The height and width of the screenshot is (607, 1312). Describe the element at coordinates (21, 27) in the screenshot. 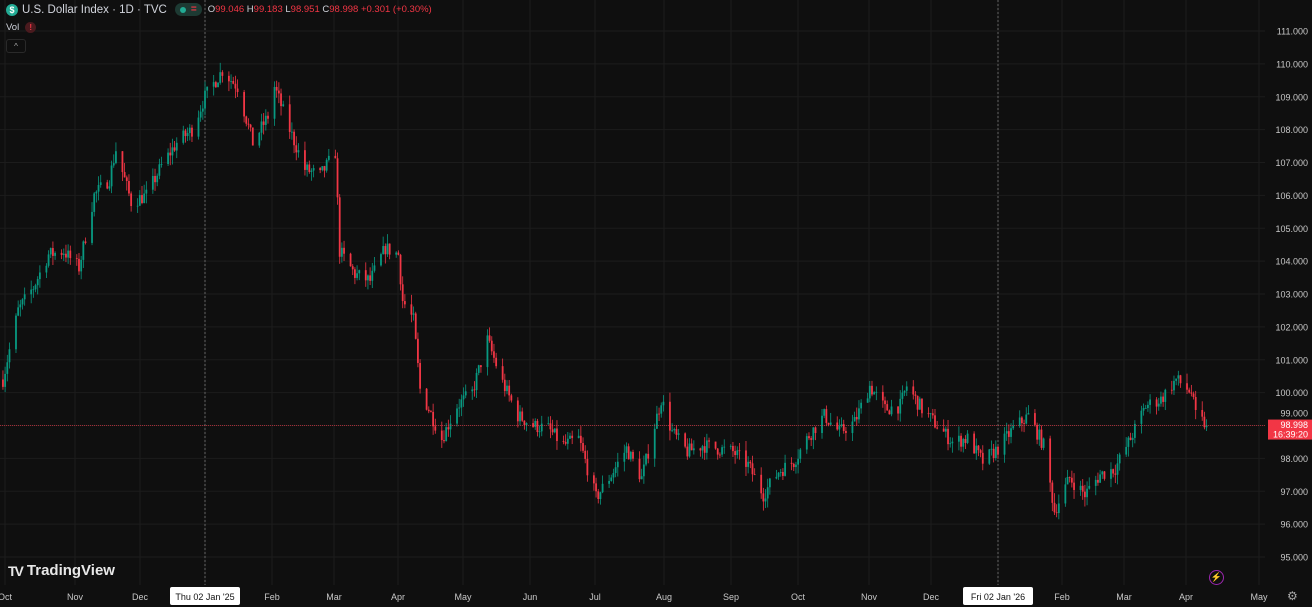

I see `volume-legend: Vol !` at that location.